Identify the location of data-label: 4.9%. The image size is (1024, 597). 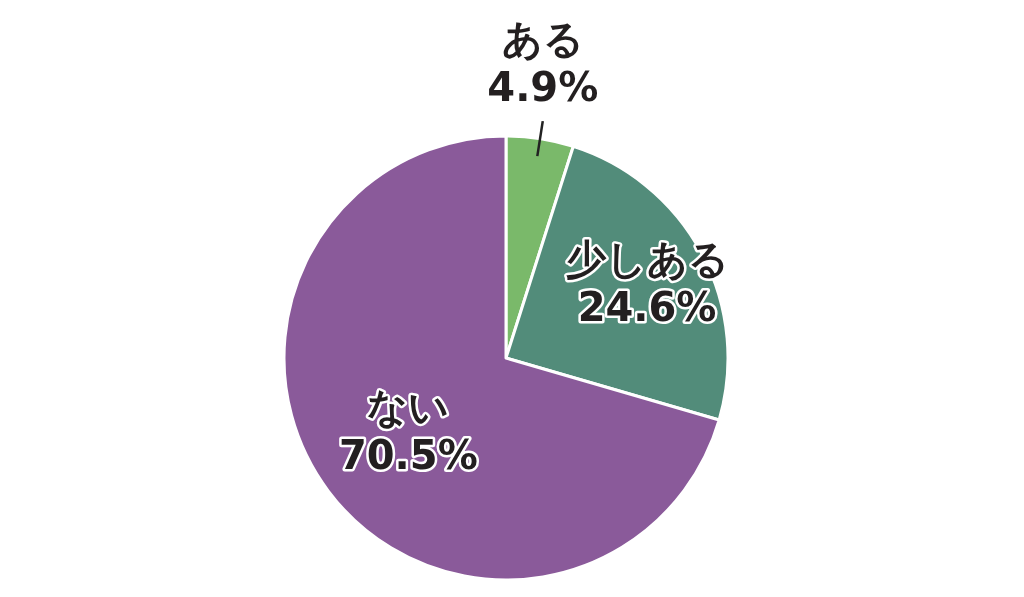
(543, 86).